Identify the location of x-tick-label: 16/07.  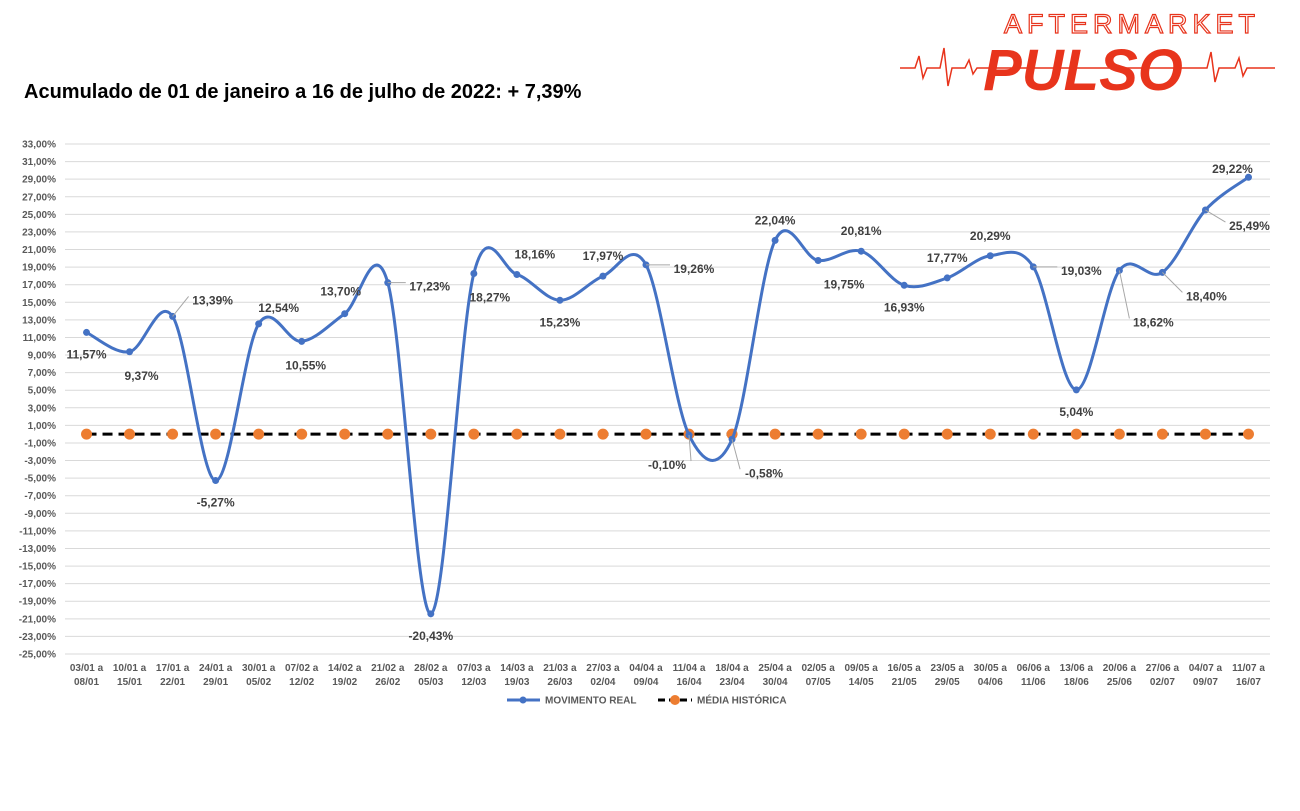
(1248, 682).